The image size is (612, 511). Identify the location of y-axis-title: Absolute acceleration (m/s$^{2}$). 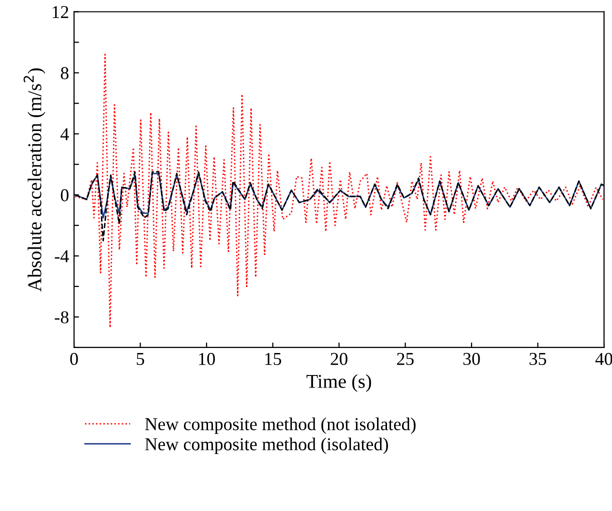
(35, 180).